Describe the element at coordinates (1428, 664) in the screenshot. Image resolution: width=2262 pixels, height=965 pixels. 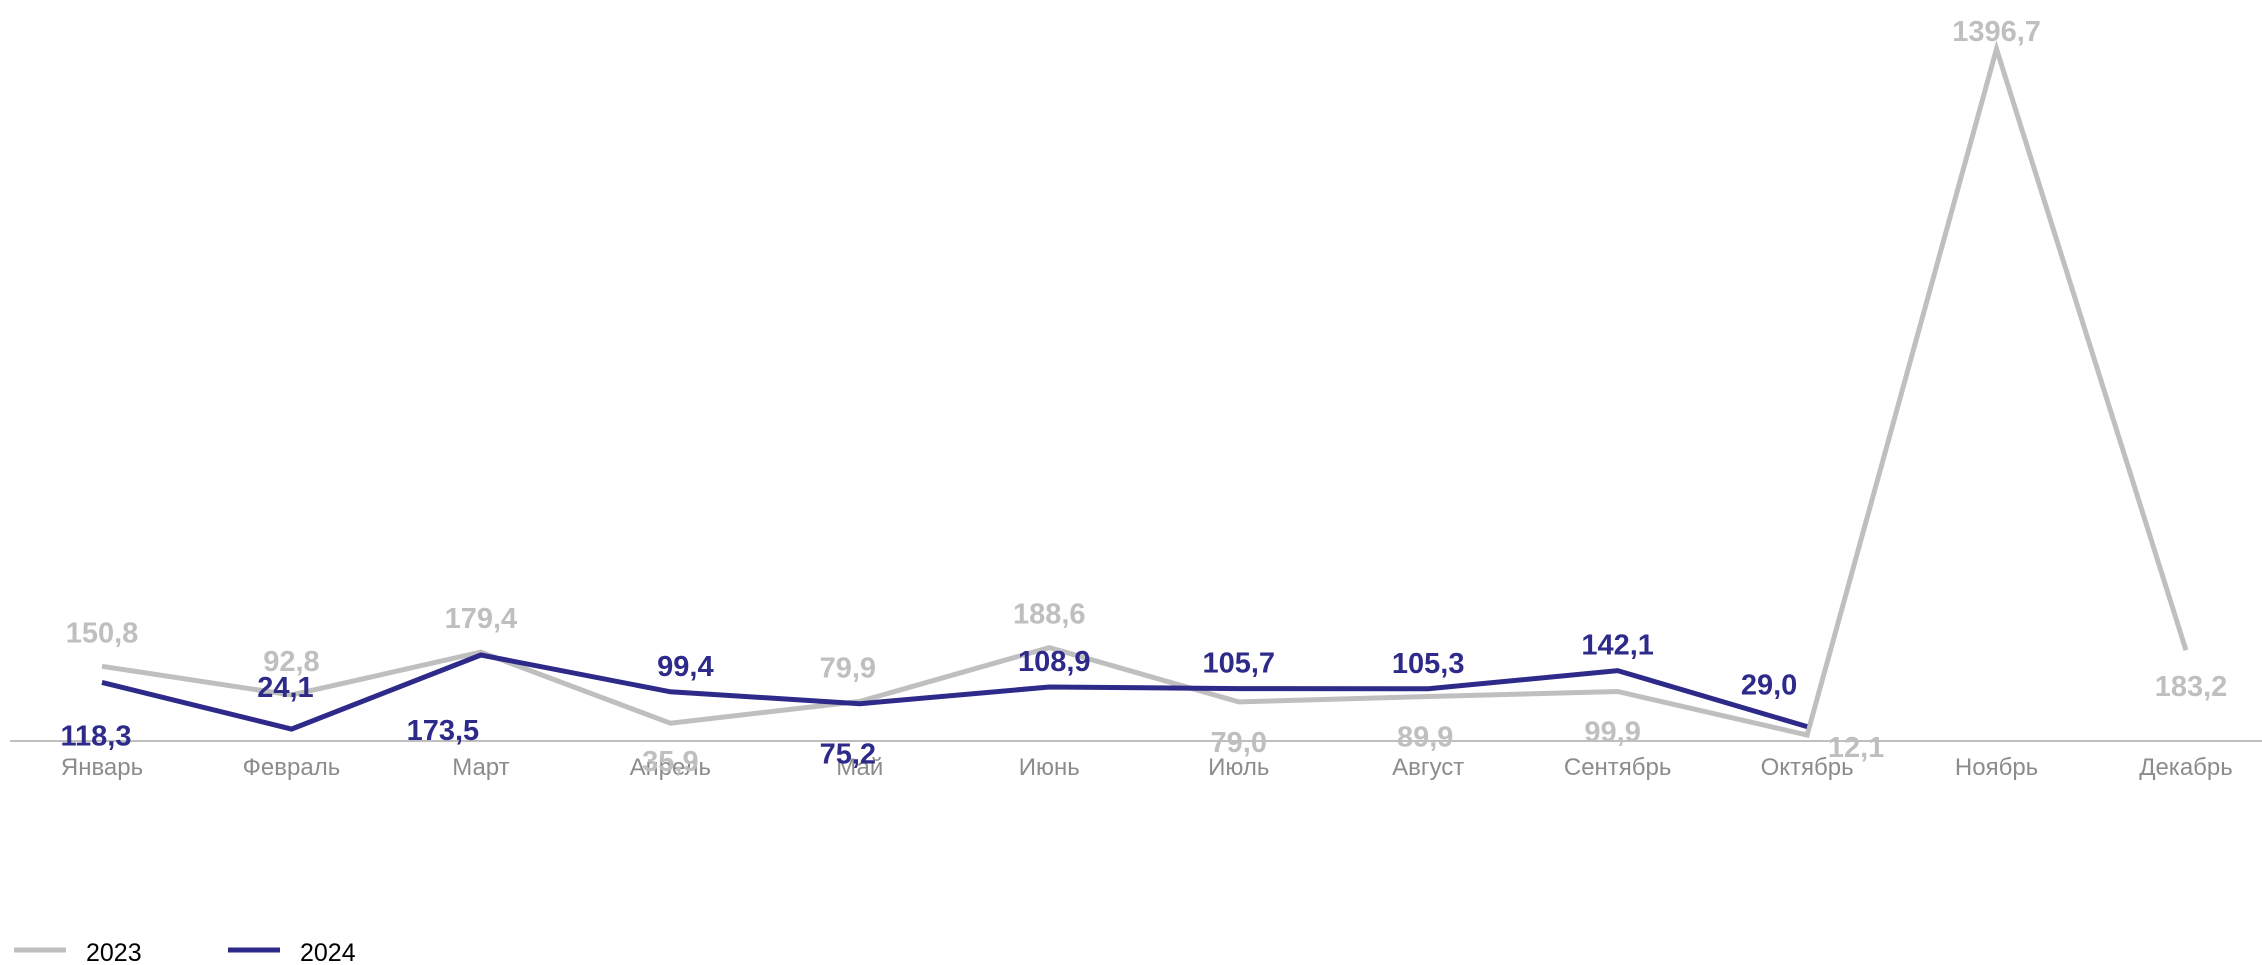
I see `data-label-2024-Август: 105,3` at that location.